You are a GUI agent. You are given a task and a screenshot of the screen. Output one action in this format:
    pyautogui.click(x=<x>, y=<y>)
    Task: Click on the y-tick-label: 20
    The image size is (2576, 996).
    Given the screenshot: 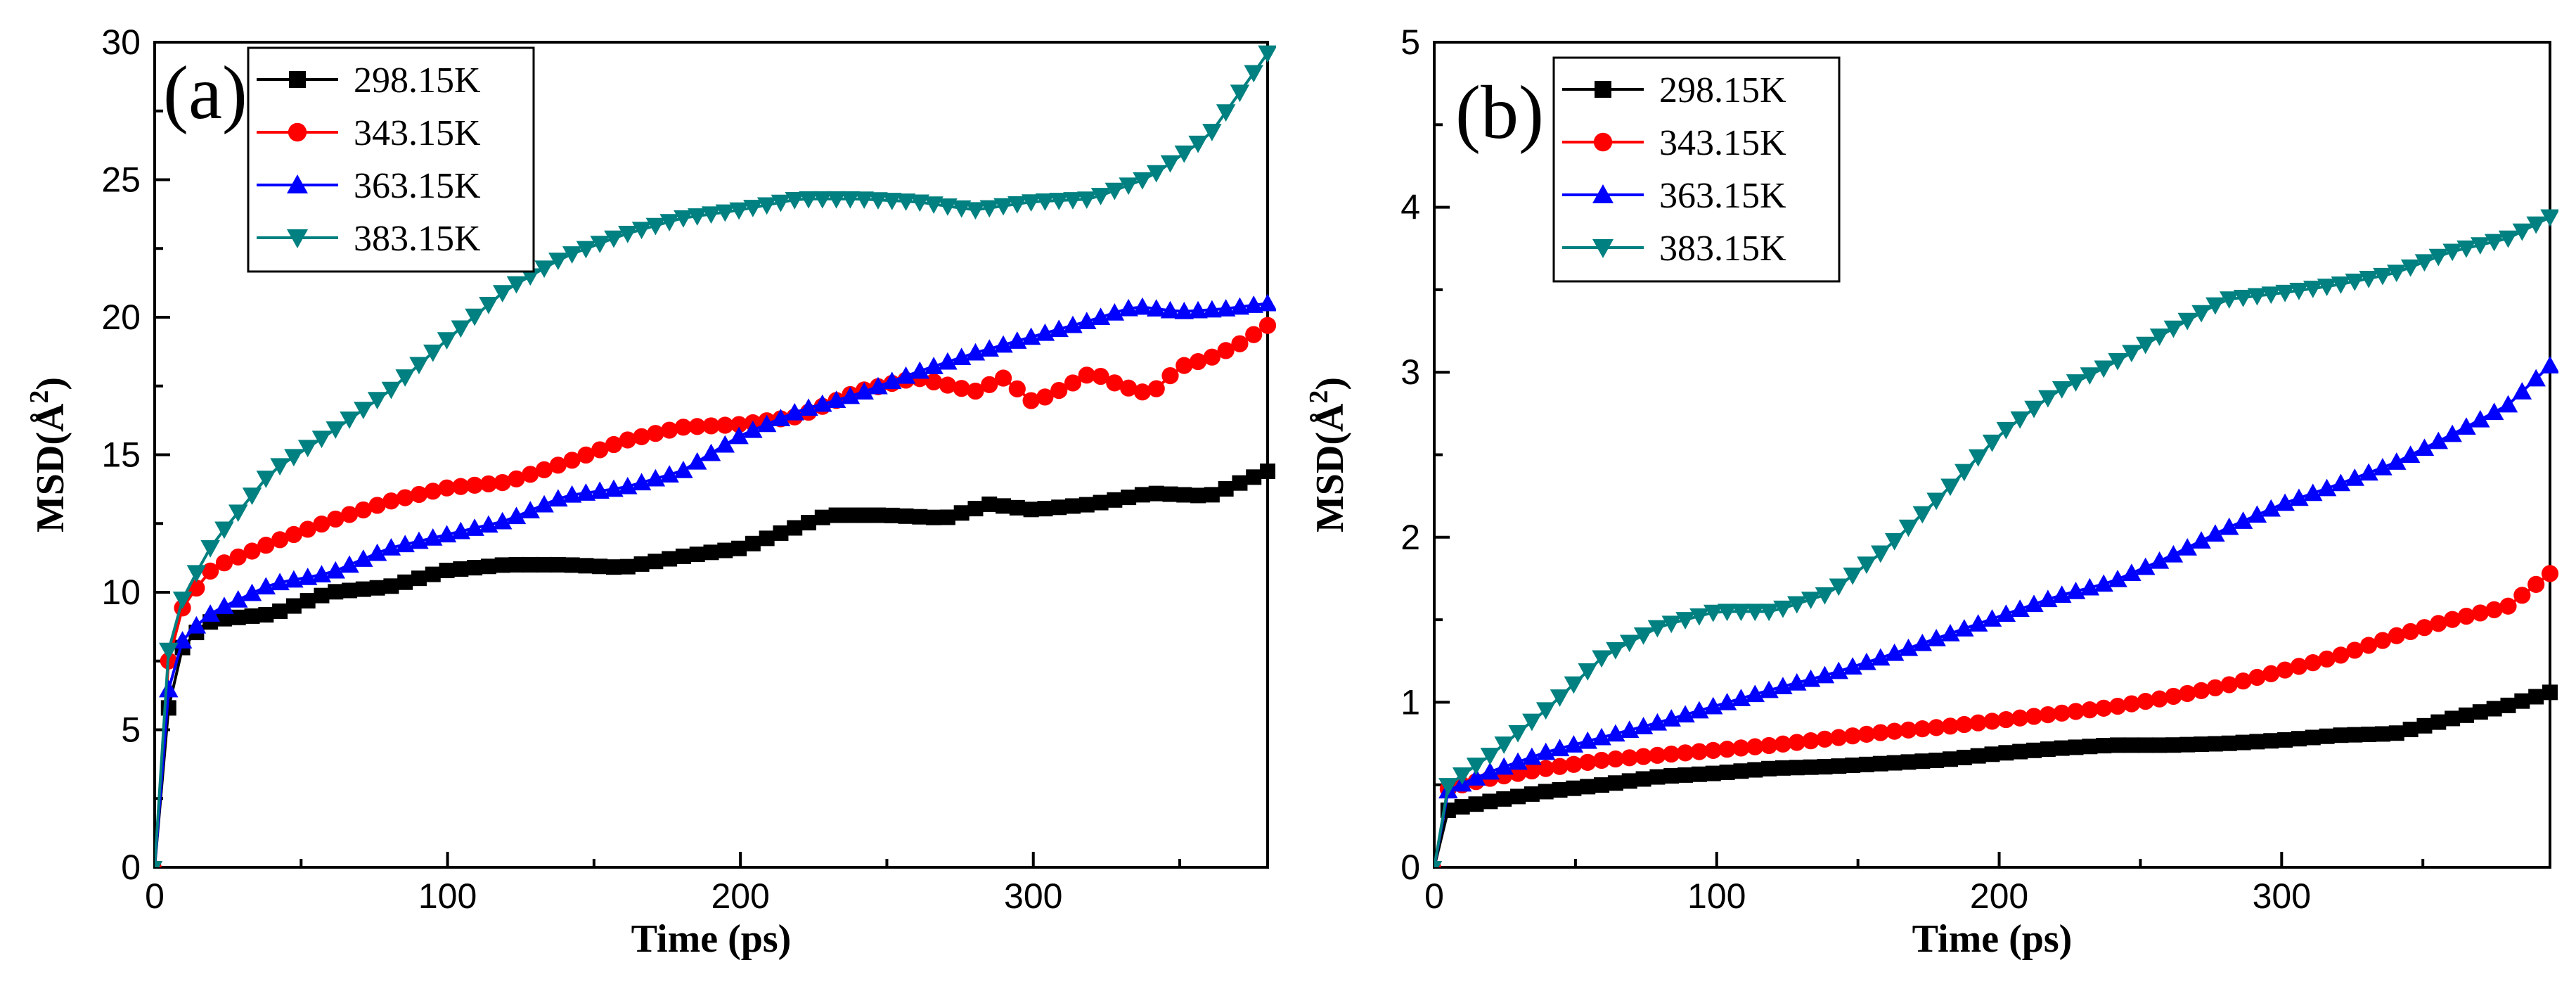 What is the action you would take?
    pyautogui.click(x=121, y=317)
    